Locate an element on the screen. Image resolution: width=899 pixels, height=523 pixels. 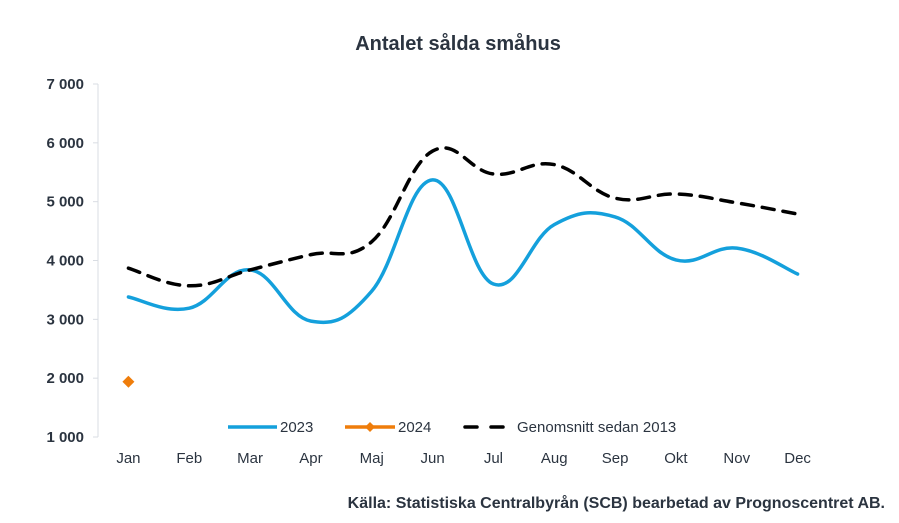
x-tick-label: Jan is located at coordinates (128, 458).